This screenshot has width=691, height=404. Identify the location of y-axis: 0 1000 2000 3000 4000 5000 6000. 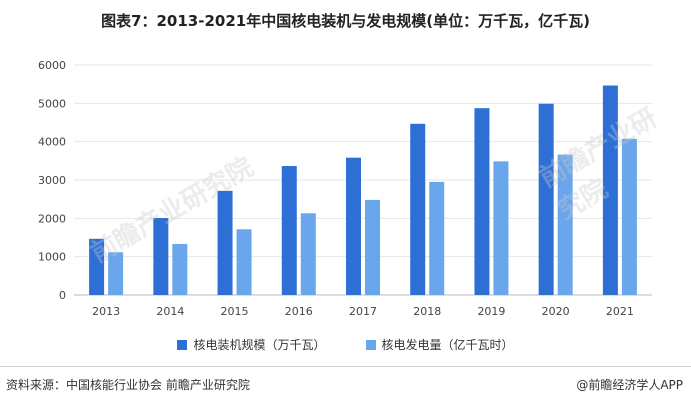
(52, 180).